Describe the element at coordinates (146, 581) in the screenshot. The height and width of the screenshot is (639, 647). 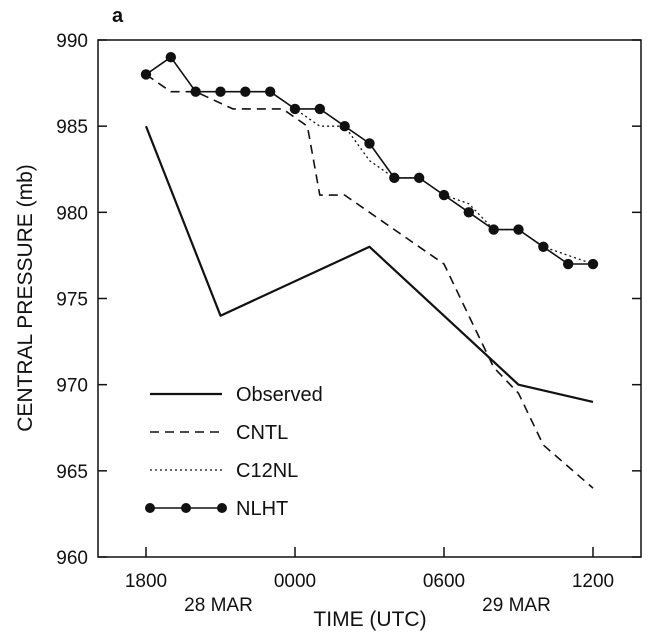
I see `x-tick-label: 1800` at that location.